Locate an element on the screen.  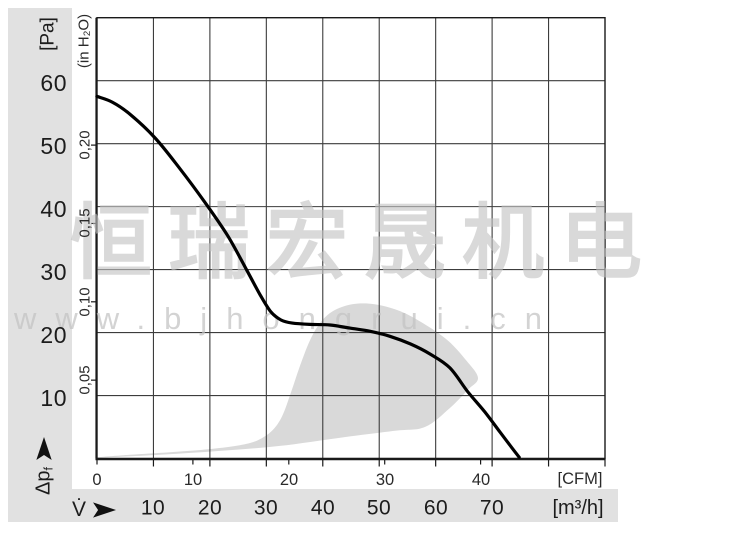
m3h-tick-label: 50 is located at coordinates (379, 508).